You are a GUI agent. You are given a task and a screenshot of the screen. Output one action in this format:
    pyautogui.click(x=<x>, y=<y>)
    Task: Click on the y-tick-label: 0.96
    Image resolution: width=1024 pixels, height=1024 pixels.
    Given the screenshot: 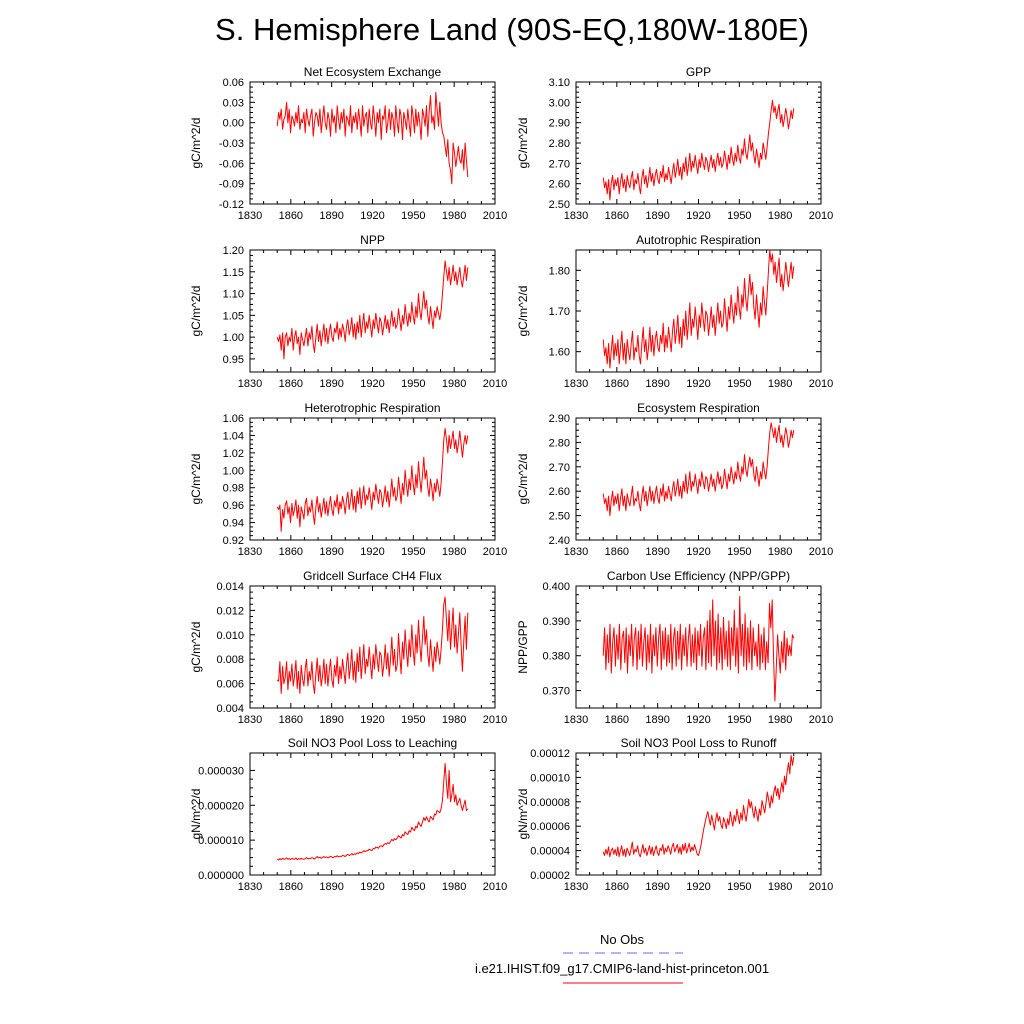 What is the action you would take?
    pyautogui.click(x=233, y=506)
    